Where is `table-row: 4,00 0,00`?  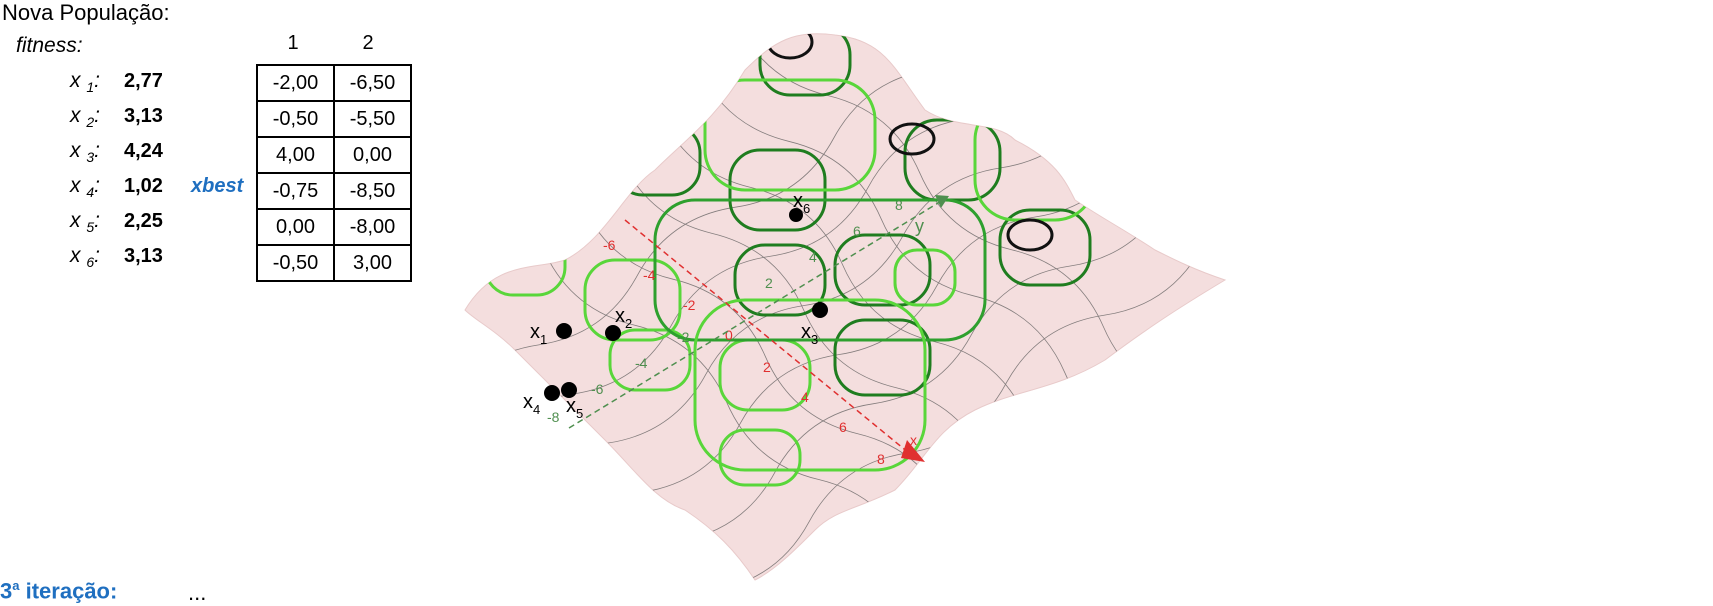
table-row: 4,00 0,00 is located at coordinates (334, 155).